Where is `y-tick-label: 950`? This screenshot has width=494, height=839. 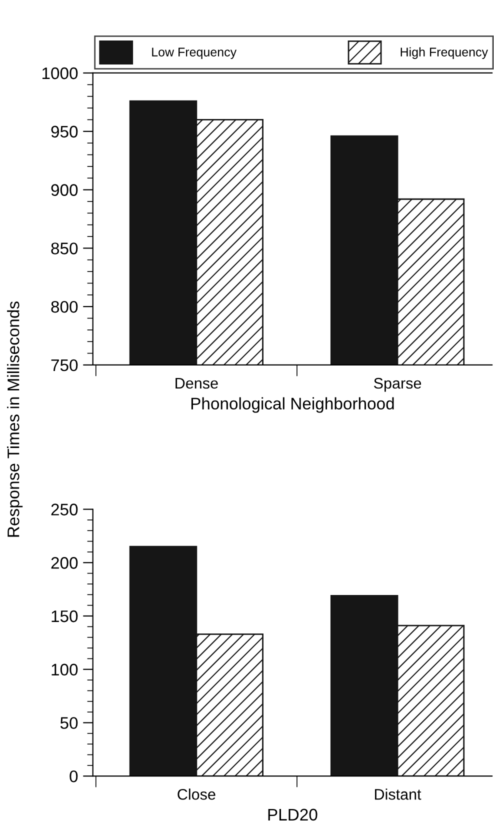 y-tick-label: 950 is located at coordinates (64, 132).